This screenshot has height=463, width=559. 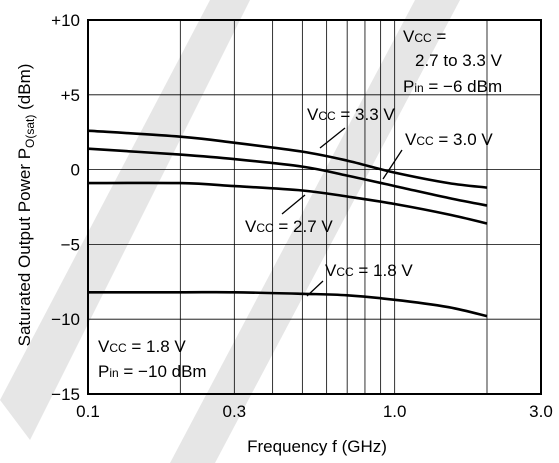 I want to click on svg-text: VCC =, so click(x=424, y=36).